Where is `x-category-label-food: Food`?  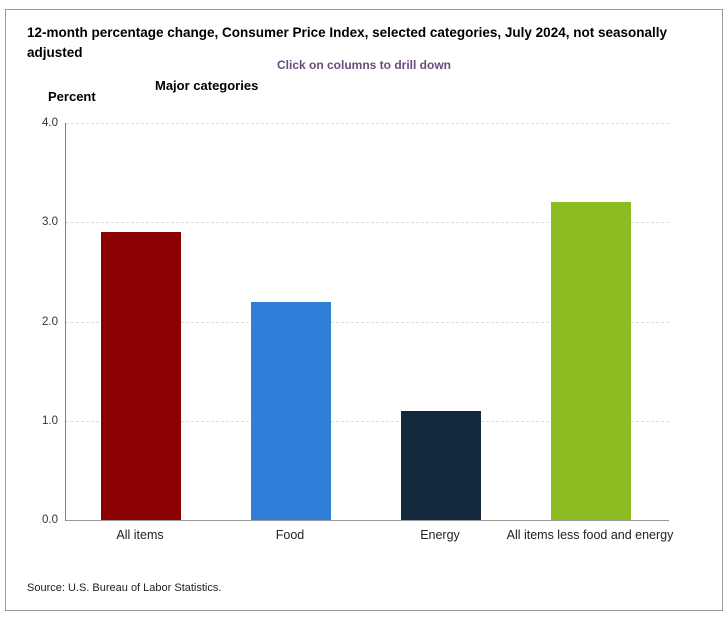 x-category-label-food: Food is located at coordinates (290, 535).